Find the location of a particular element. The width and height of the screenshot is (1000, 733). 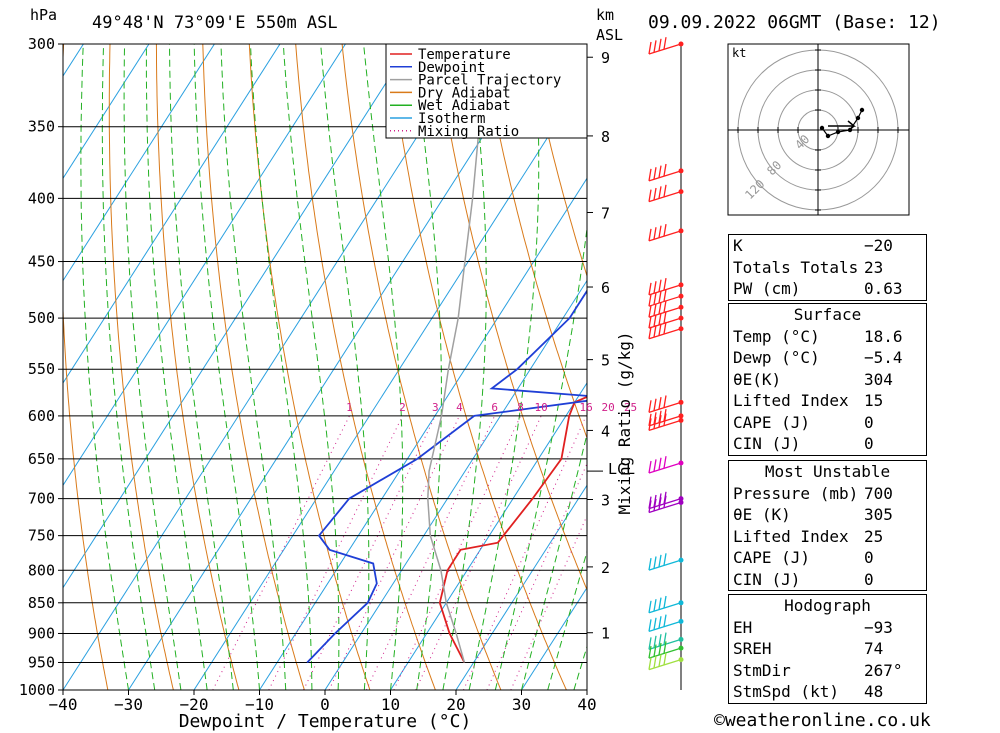

most-unstable-title: Most Unstable is located at coordinates (827, 471).